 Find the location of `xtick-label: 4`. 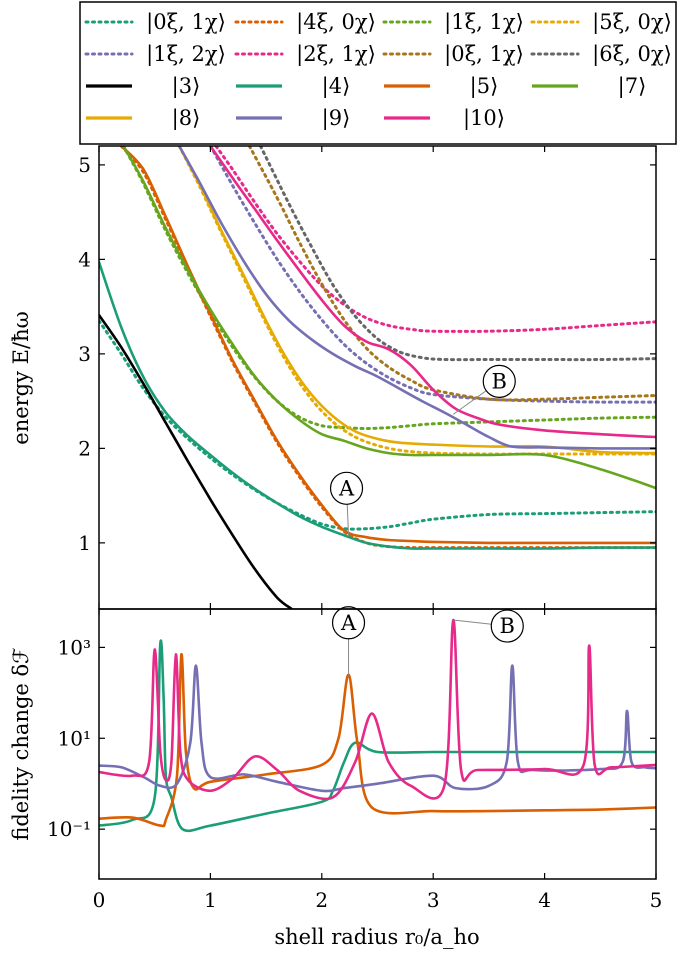

xtick-label: 4 is located at coordinates (544, 900).